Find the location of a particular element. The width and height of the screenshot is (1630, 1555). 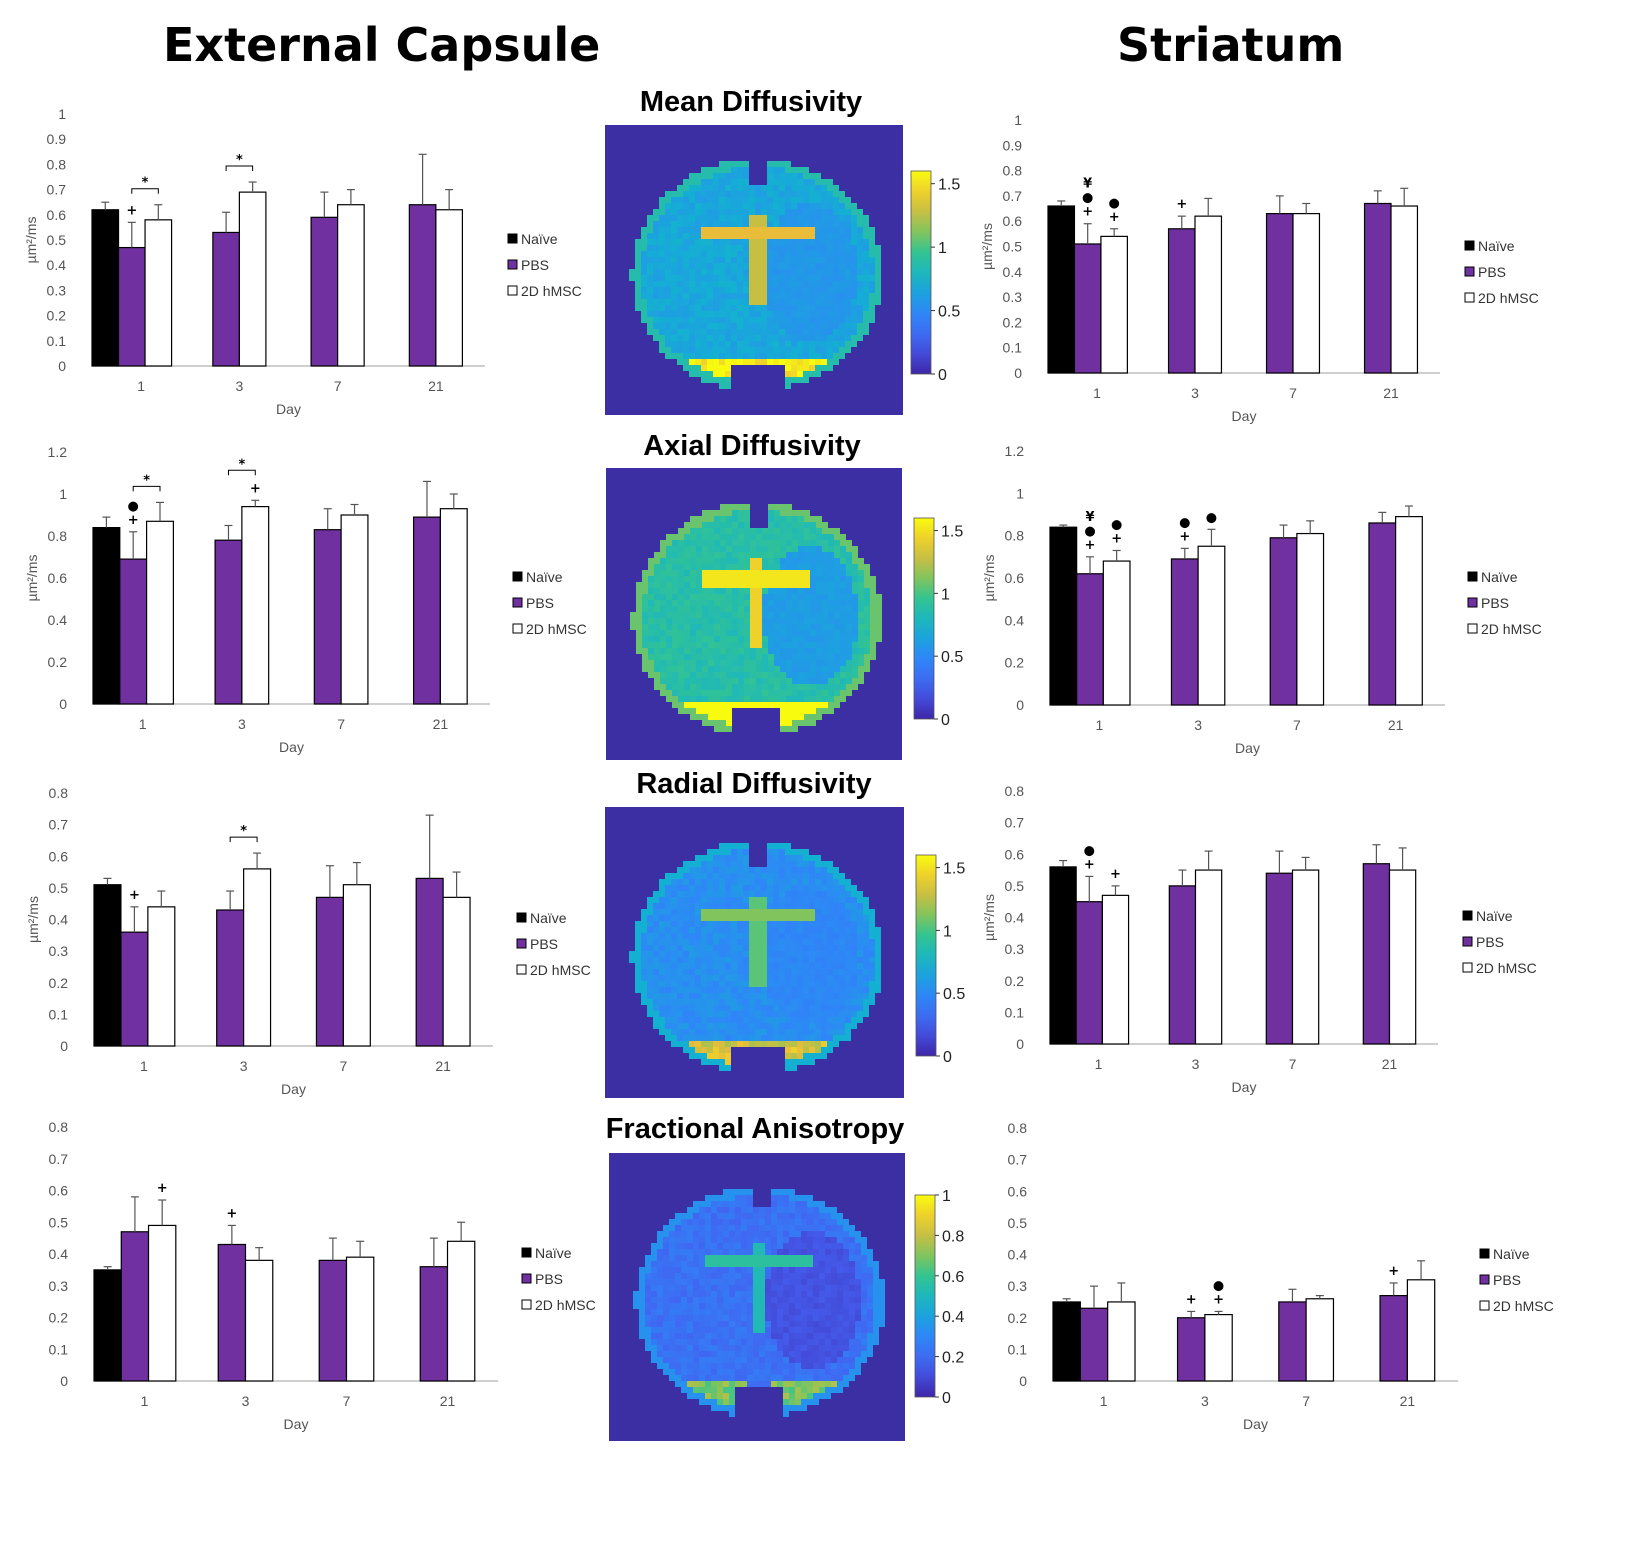

axial-diffusivity-colorbar: 0 0.5 1 1.5 is located at coordinates (938, 623).